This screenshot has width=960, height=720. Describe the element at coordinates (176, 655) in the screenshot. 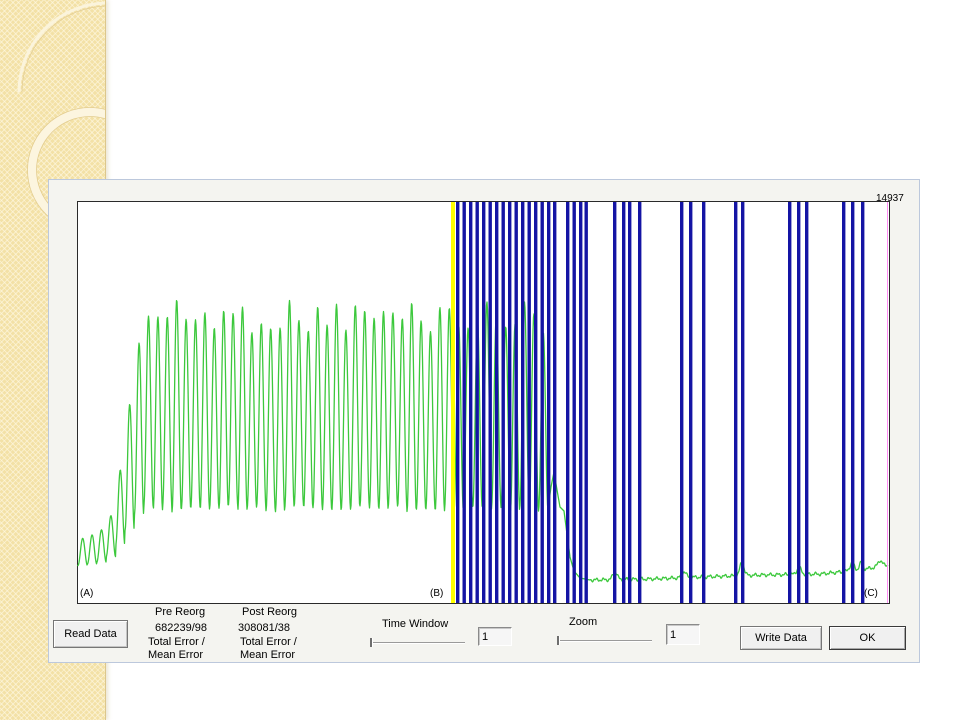

I see `pre-reorg-caption-line2: Mean Error` at that location.